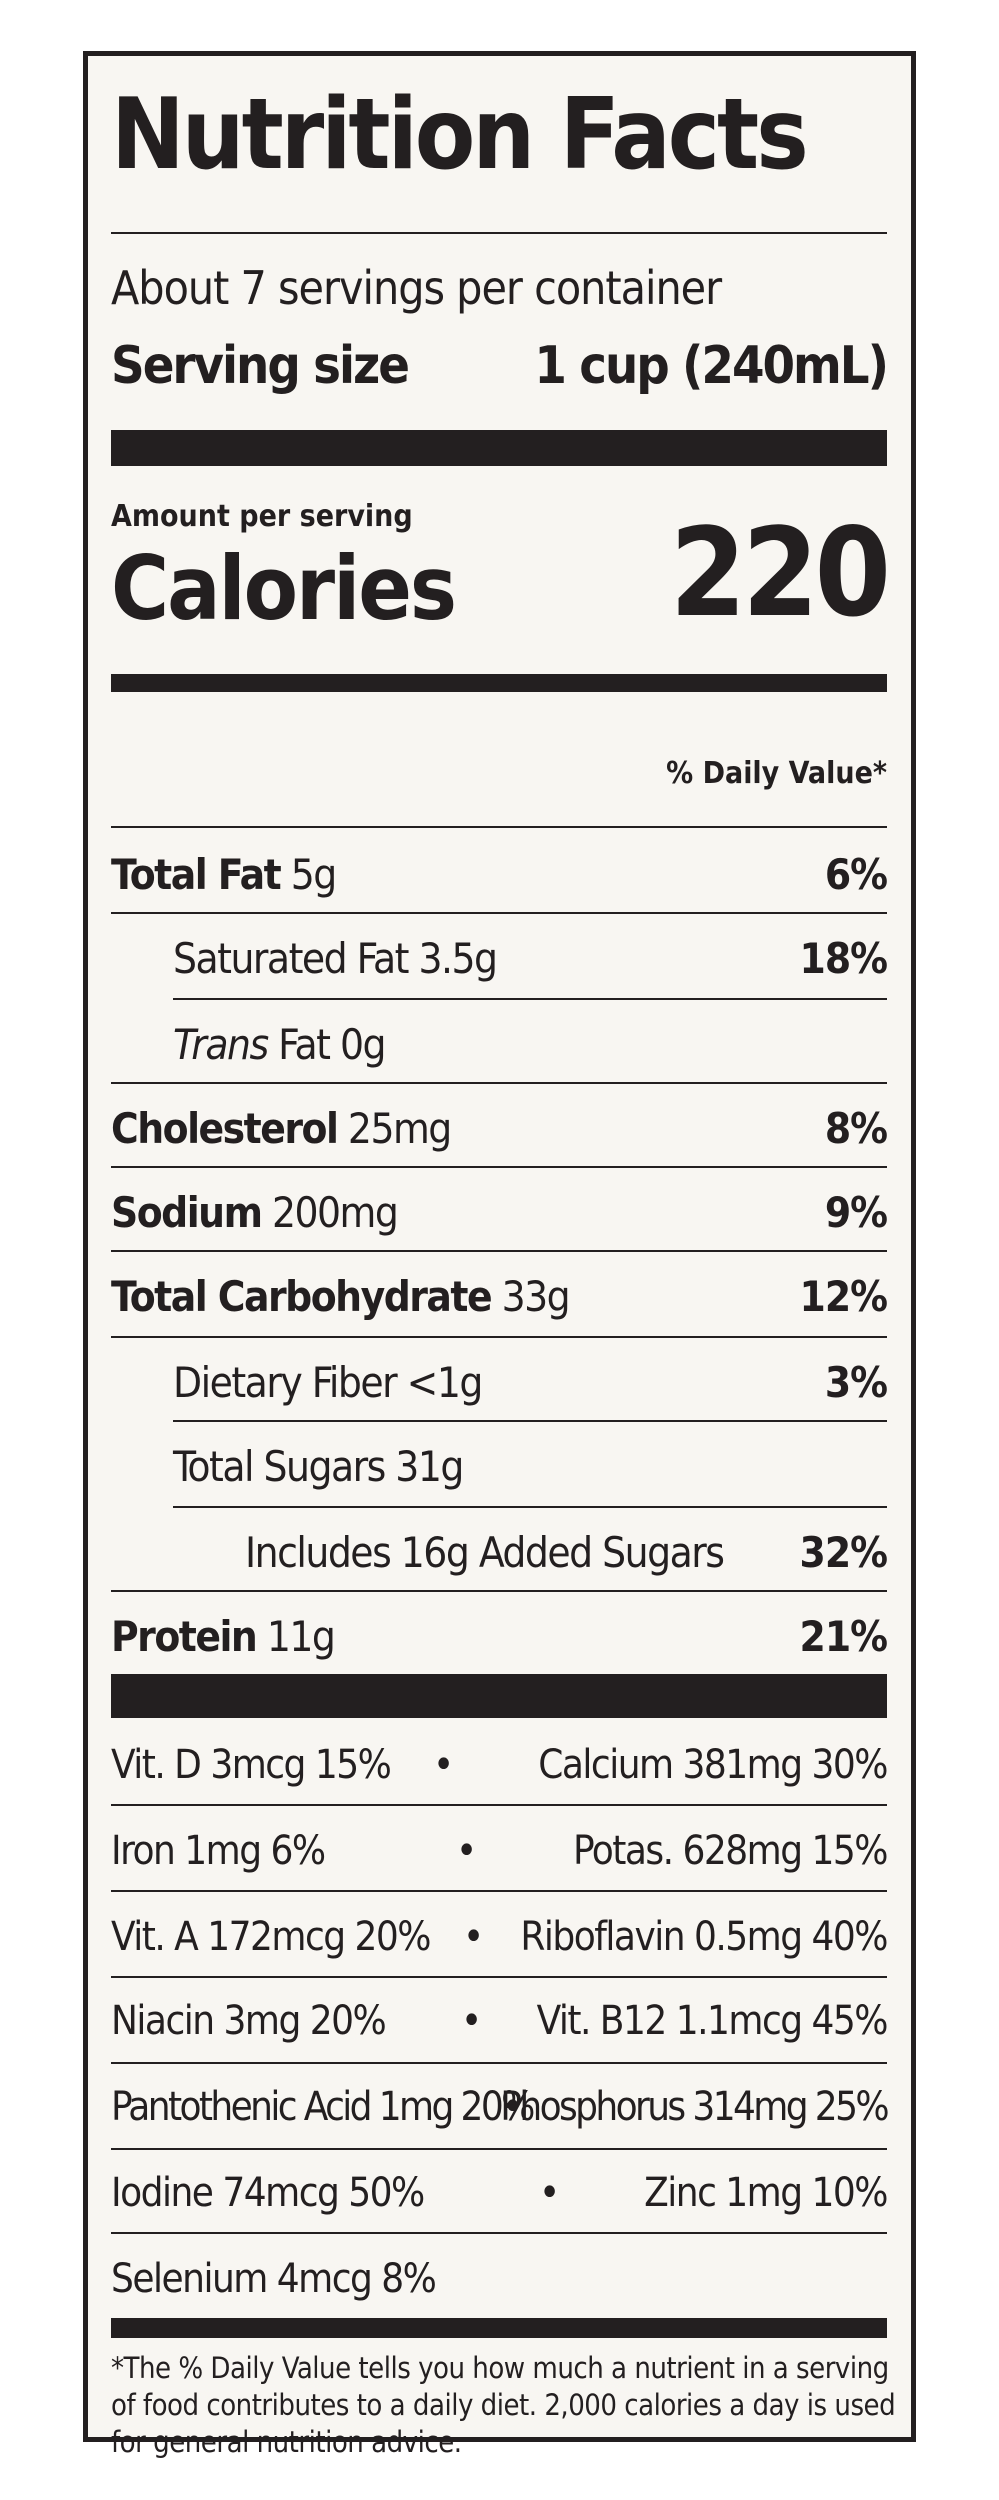 This screenshot has width=999, height=2500. Describe the element at coordinates (843, 1552) in the screenshot. I see `nutrient-dv: 32%` at that location.